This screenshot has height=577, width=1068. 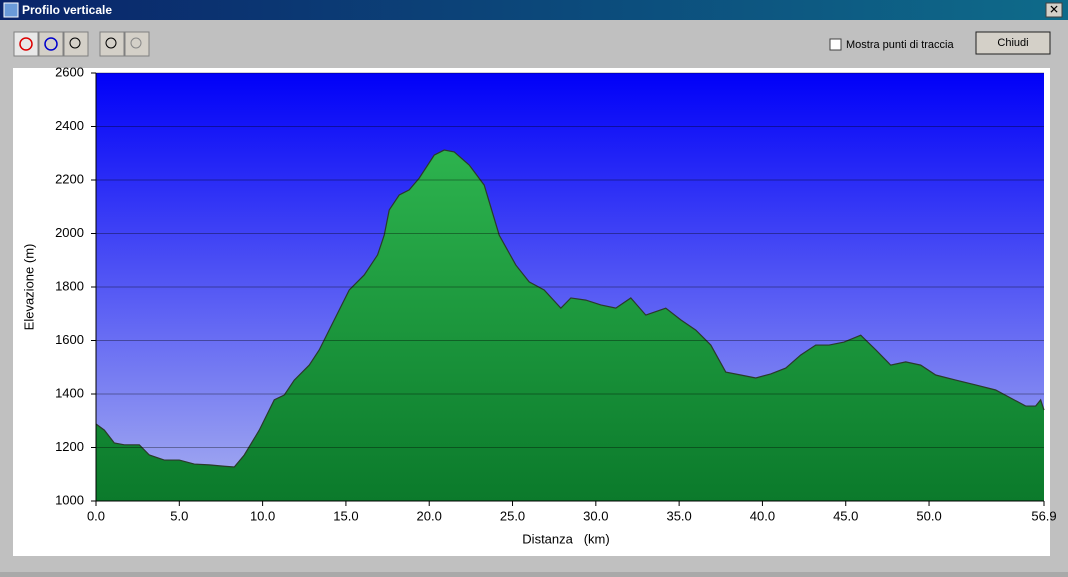 What do you see at coordinates (262, 515) in the screenshot?
I see `x-tick-label: 10.0` at bounding box center [262, 515].